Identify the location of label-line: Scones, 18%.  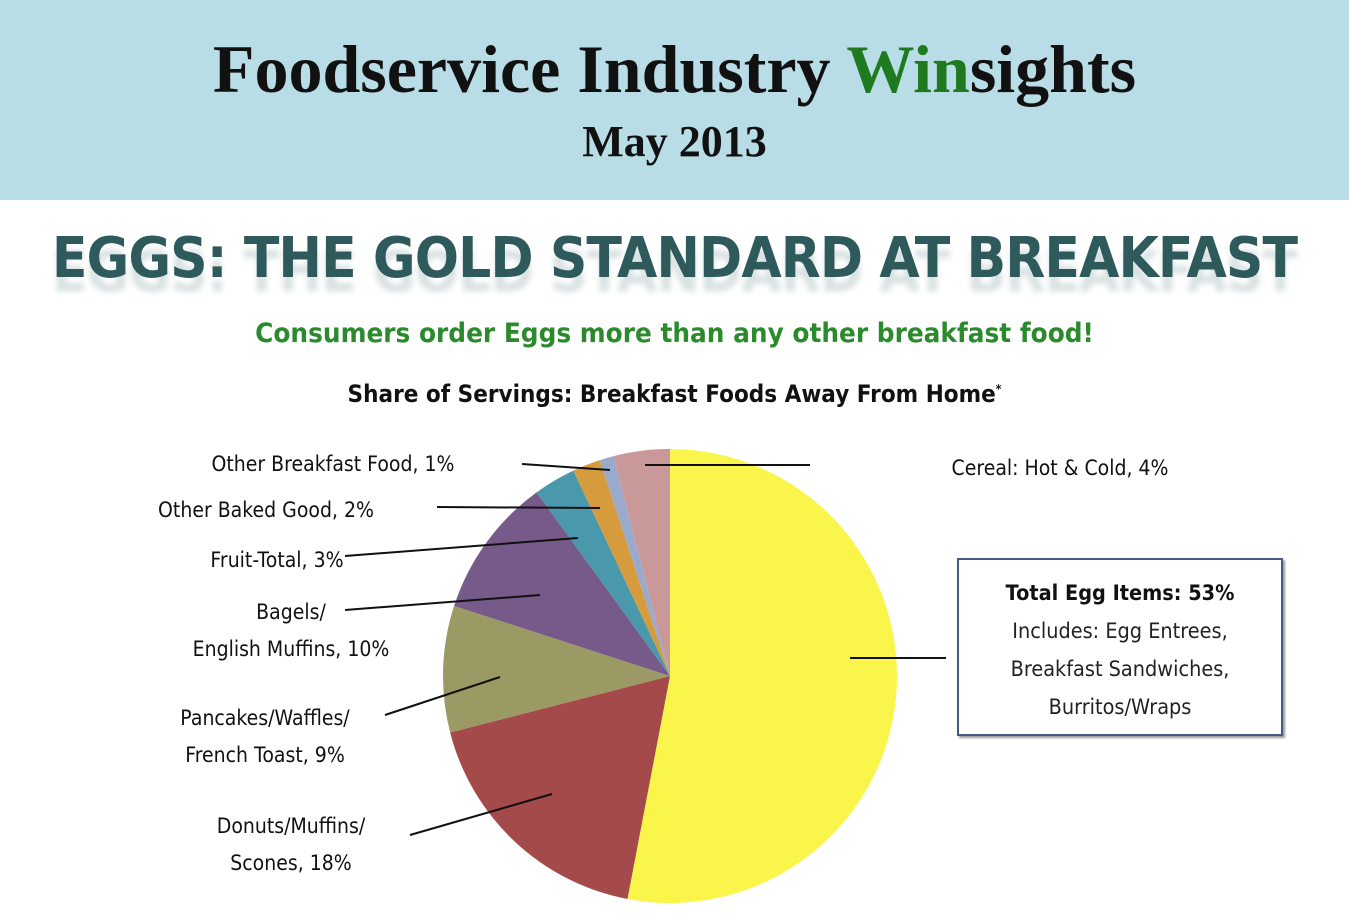
(291, 863).